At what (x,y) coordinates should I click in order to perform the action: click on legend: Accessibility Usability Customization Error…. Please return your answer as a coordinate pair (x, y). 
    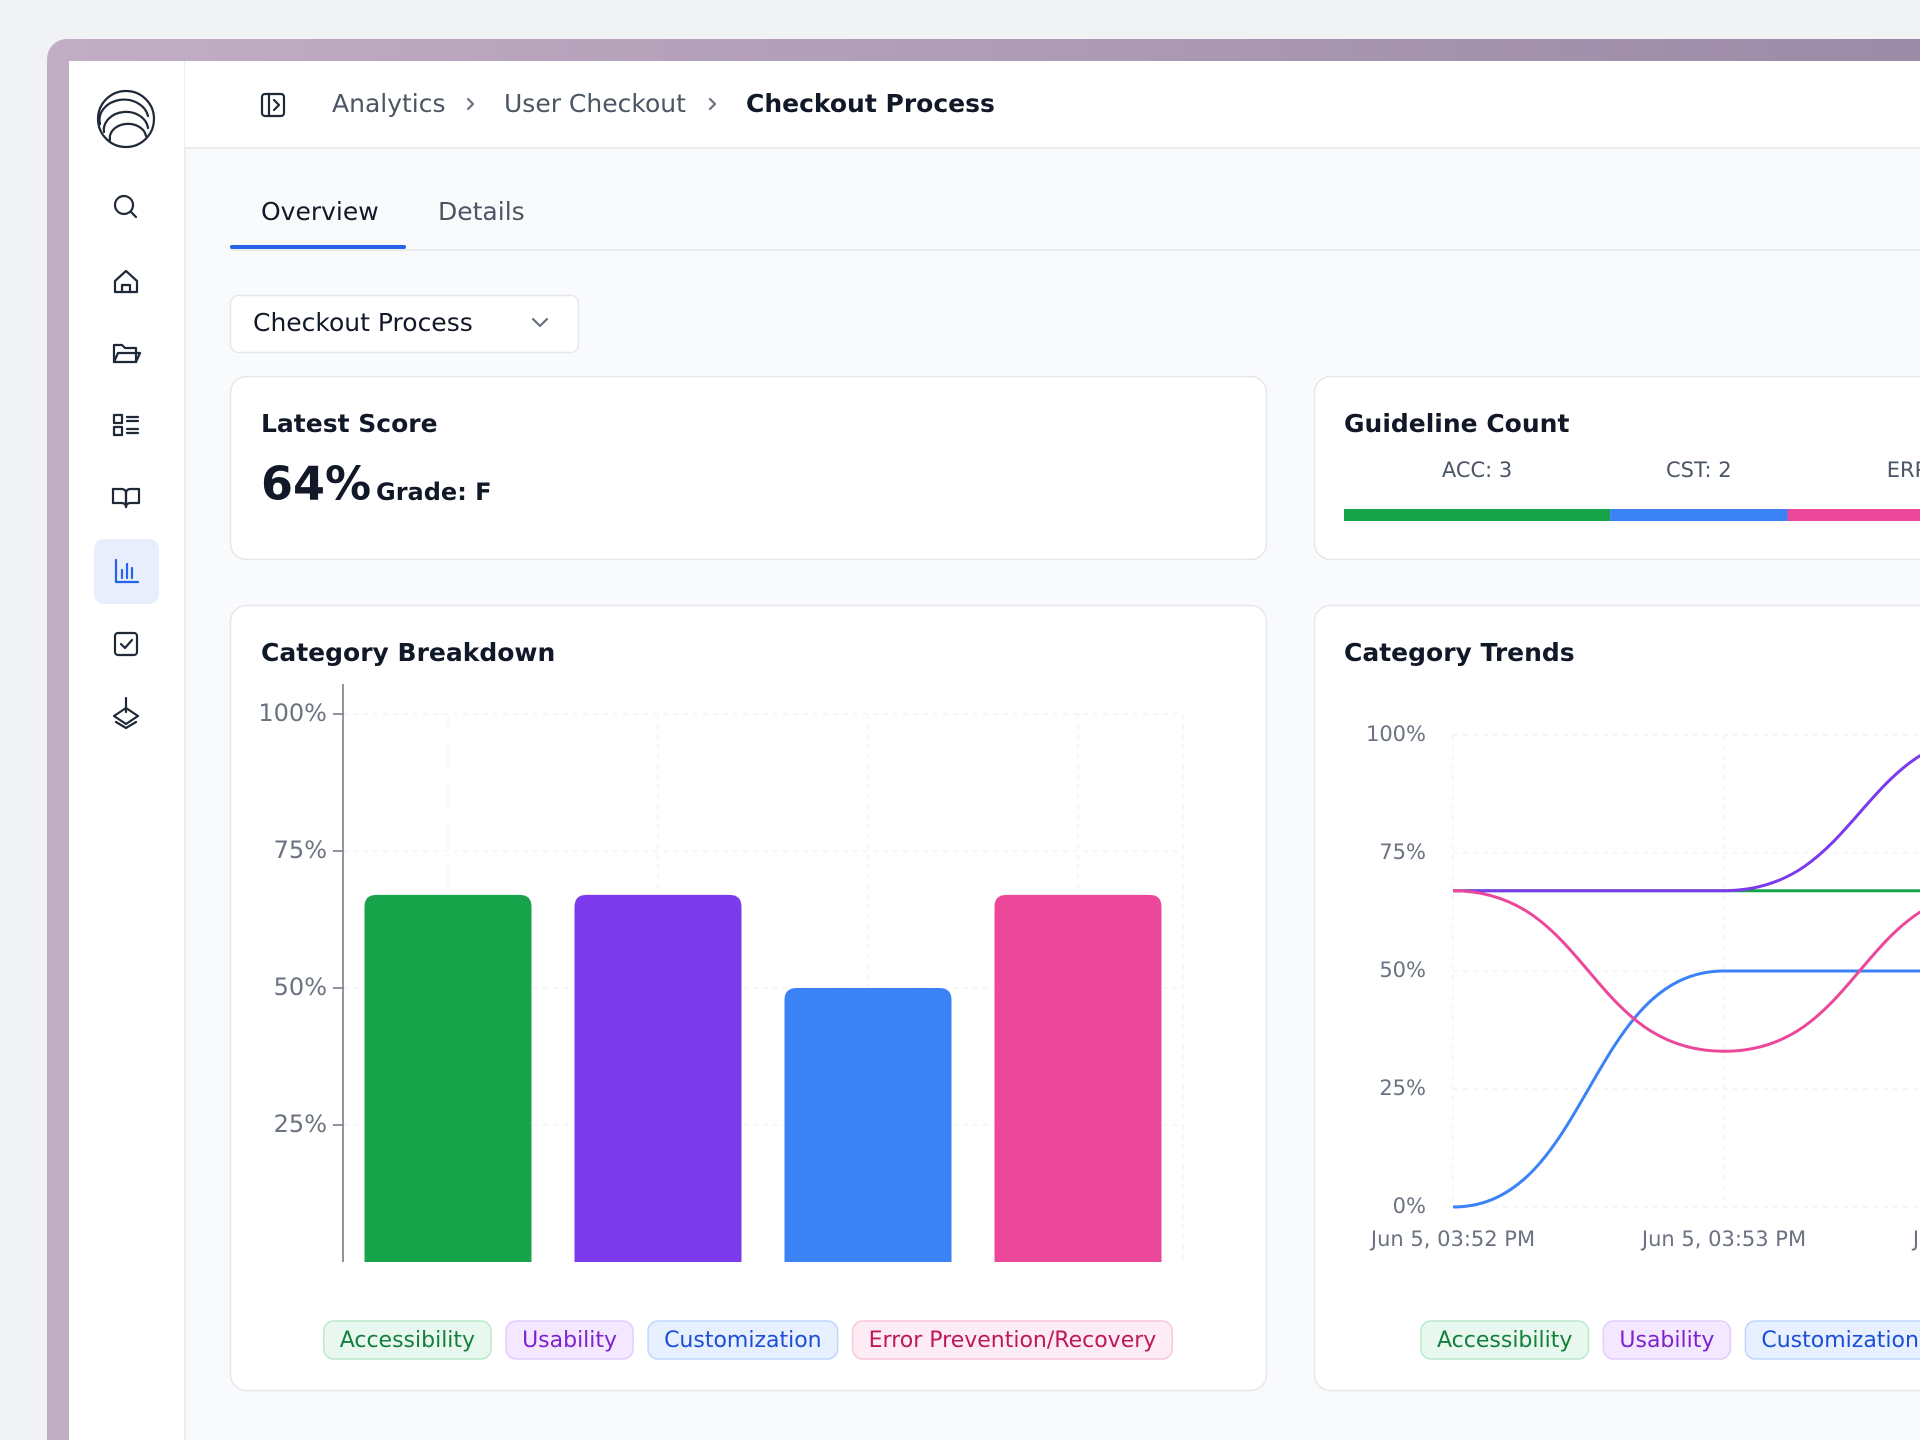
    Looking at the image, I should click on (748, 1340).